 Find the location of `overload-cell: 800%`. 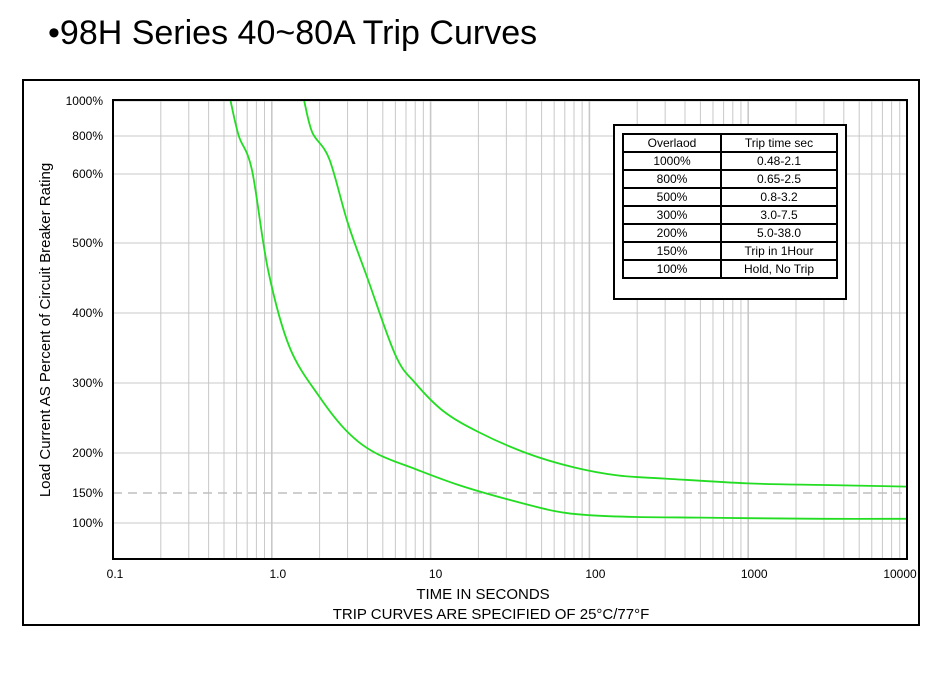

overload-cell: 800% is located at coordinates (672, 179).